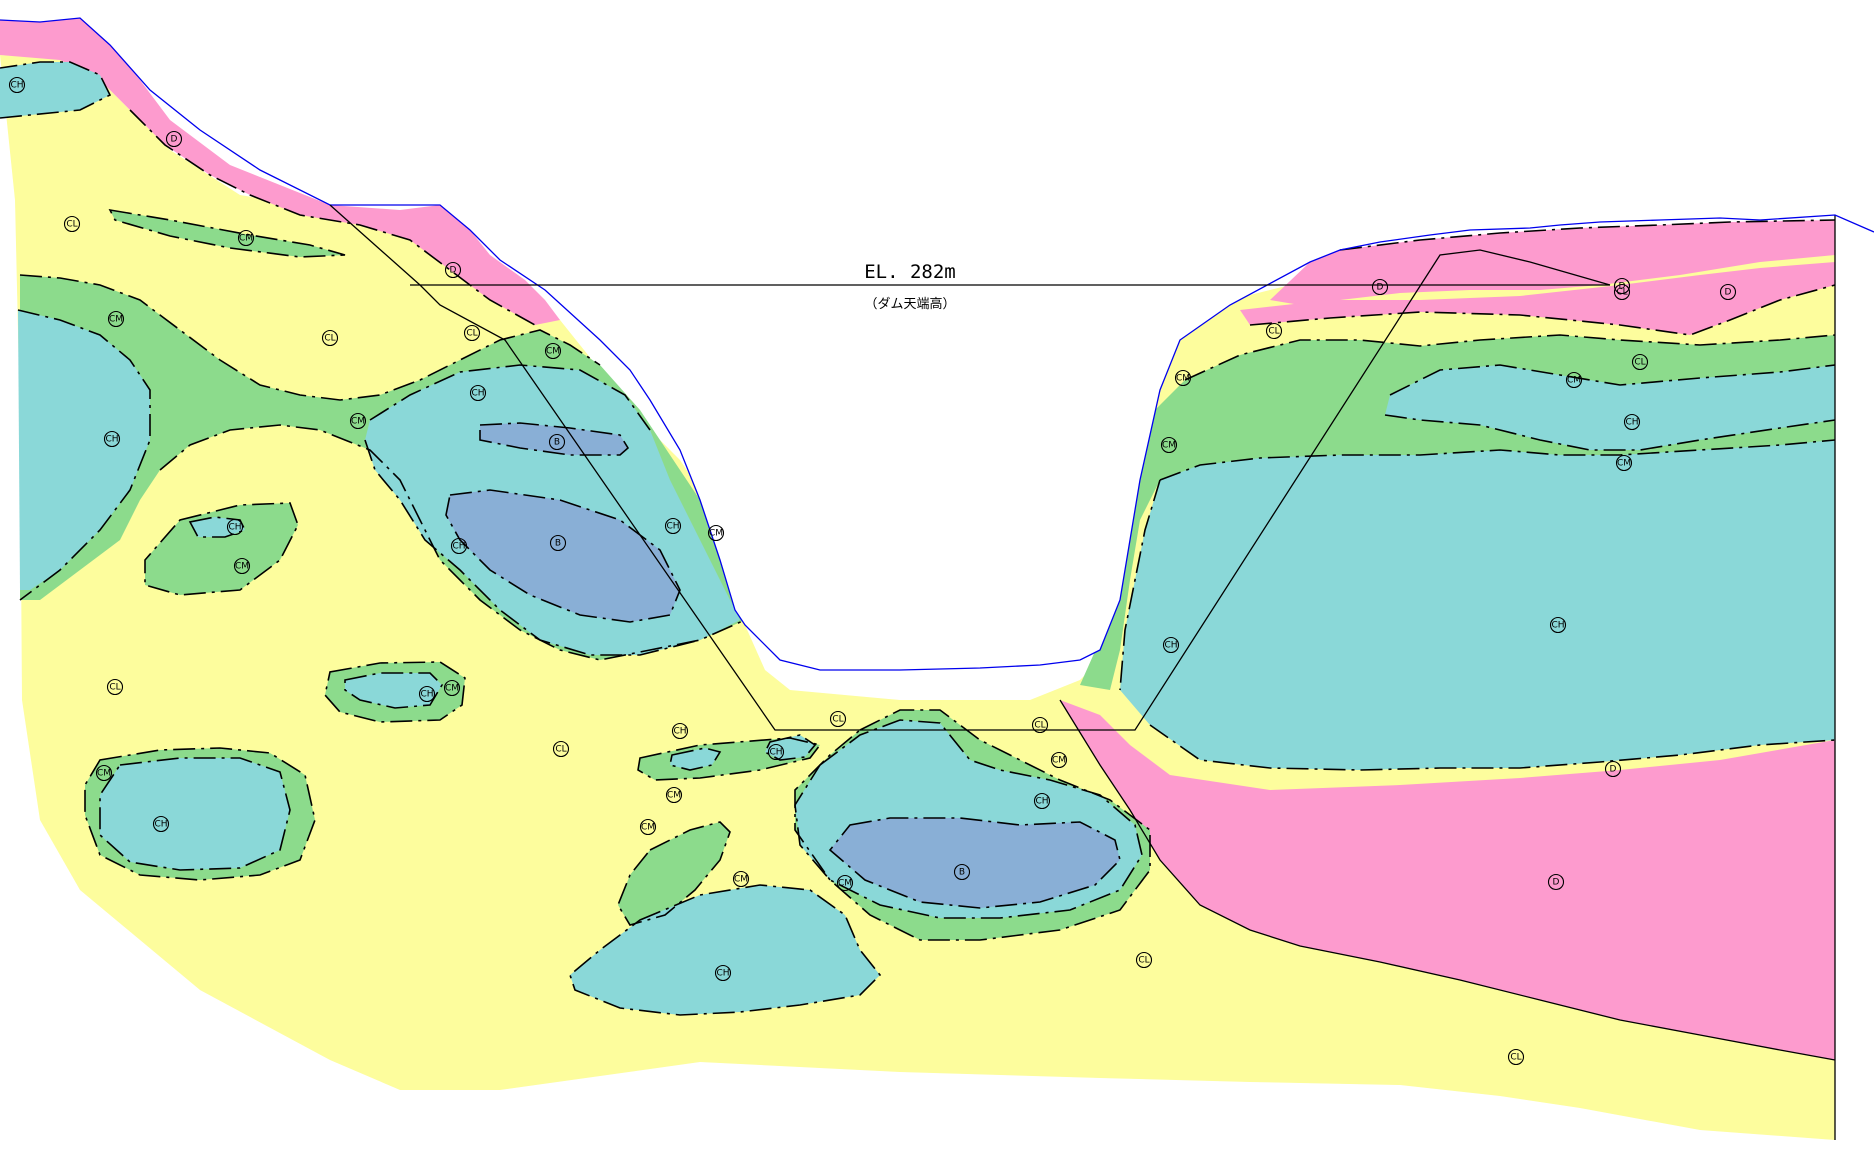 This screenshot has height=1158, width=1874. Describe the element at coordinates (975, 863) in the screenshot. I see `b-zone-lower` at that location.